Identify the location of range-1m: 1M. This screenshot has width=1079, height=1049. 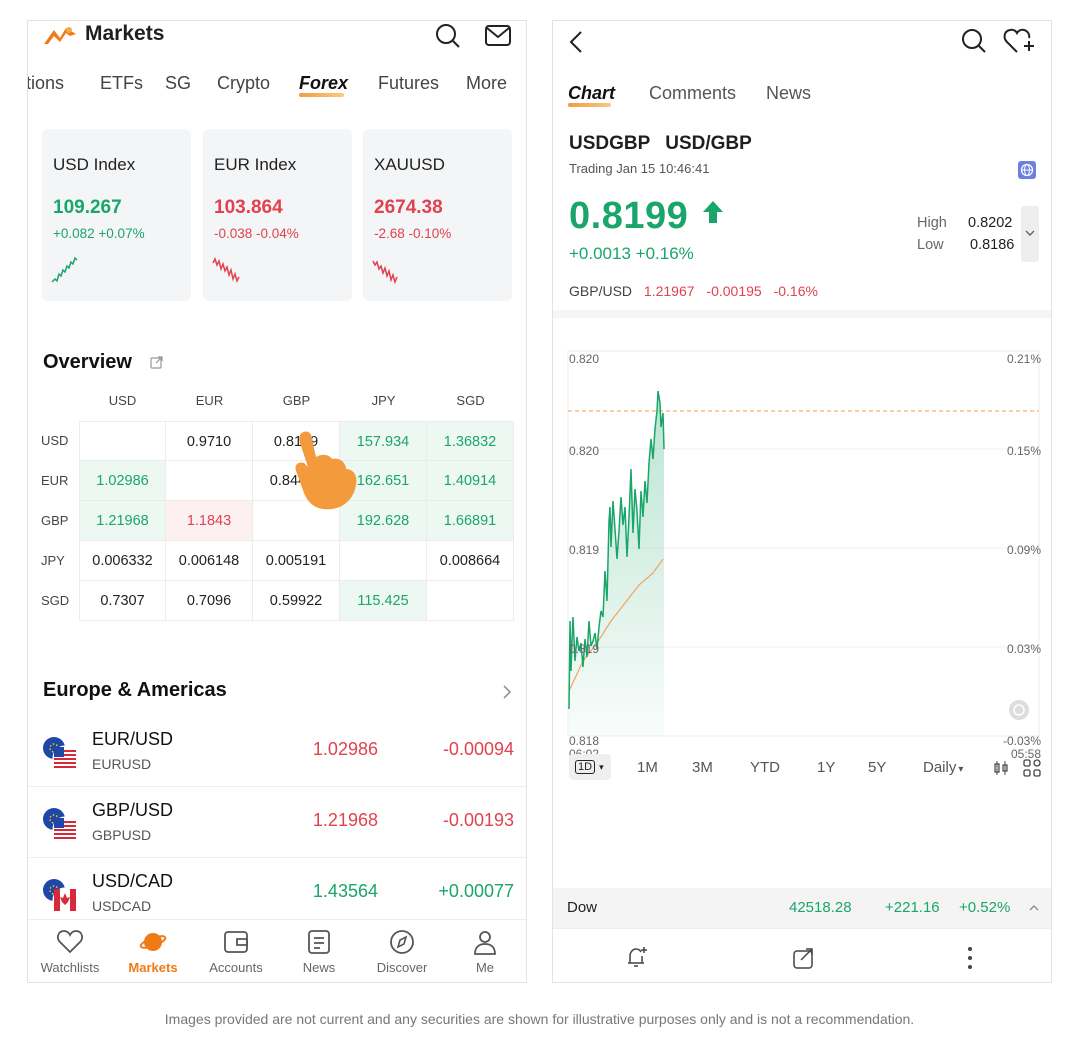
(647, 767).